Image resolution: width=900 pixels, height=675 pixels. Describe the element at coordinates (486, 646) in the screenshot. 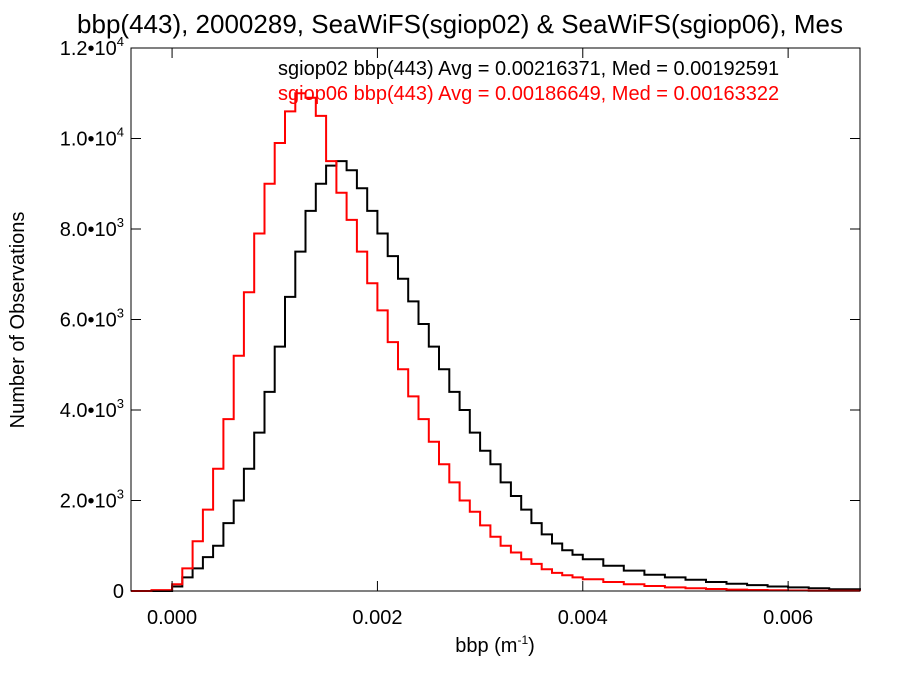

I see `x-axis-label-main: bbp (m` at that location.